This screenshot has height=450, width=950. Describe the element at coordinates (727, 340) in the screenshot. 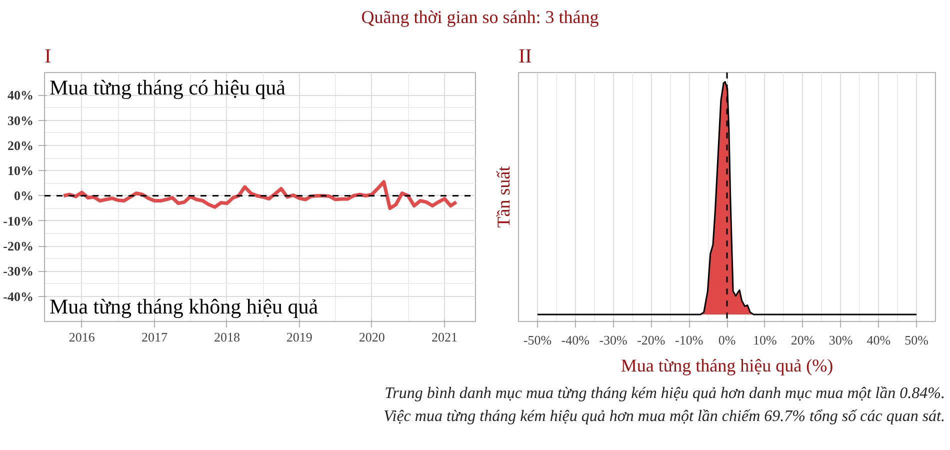

I see `x-tick-label: 0%` at that location.